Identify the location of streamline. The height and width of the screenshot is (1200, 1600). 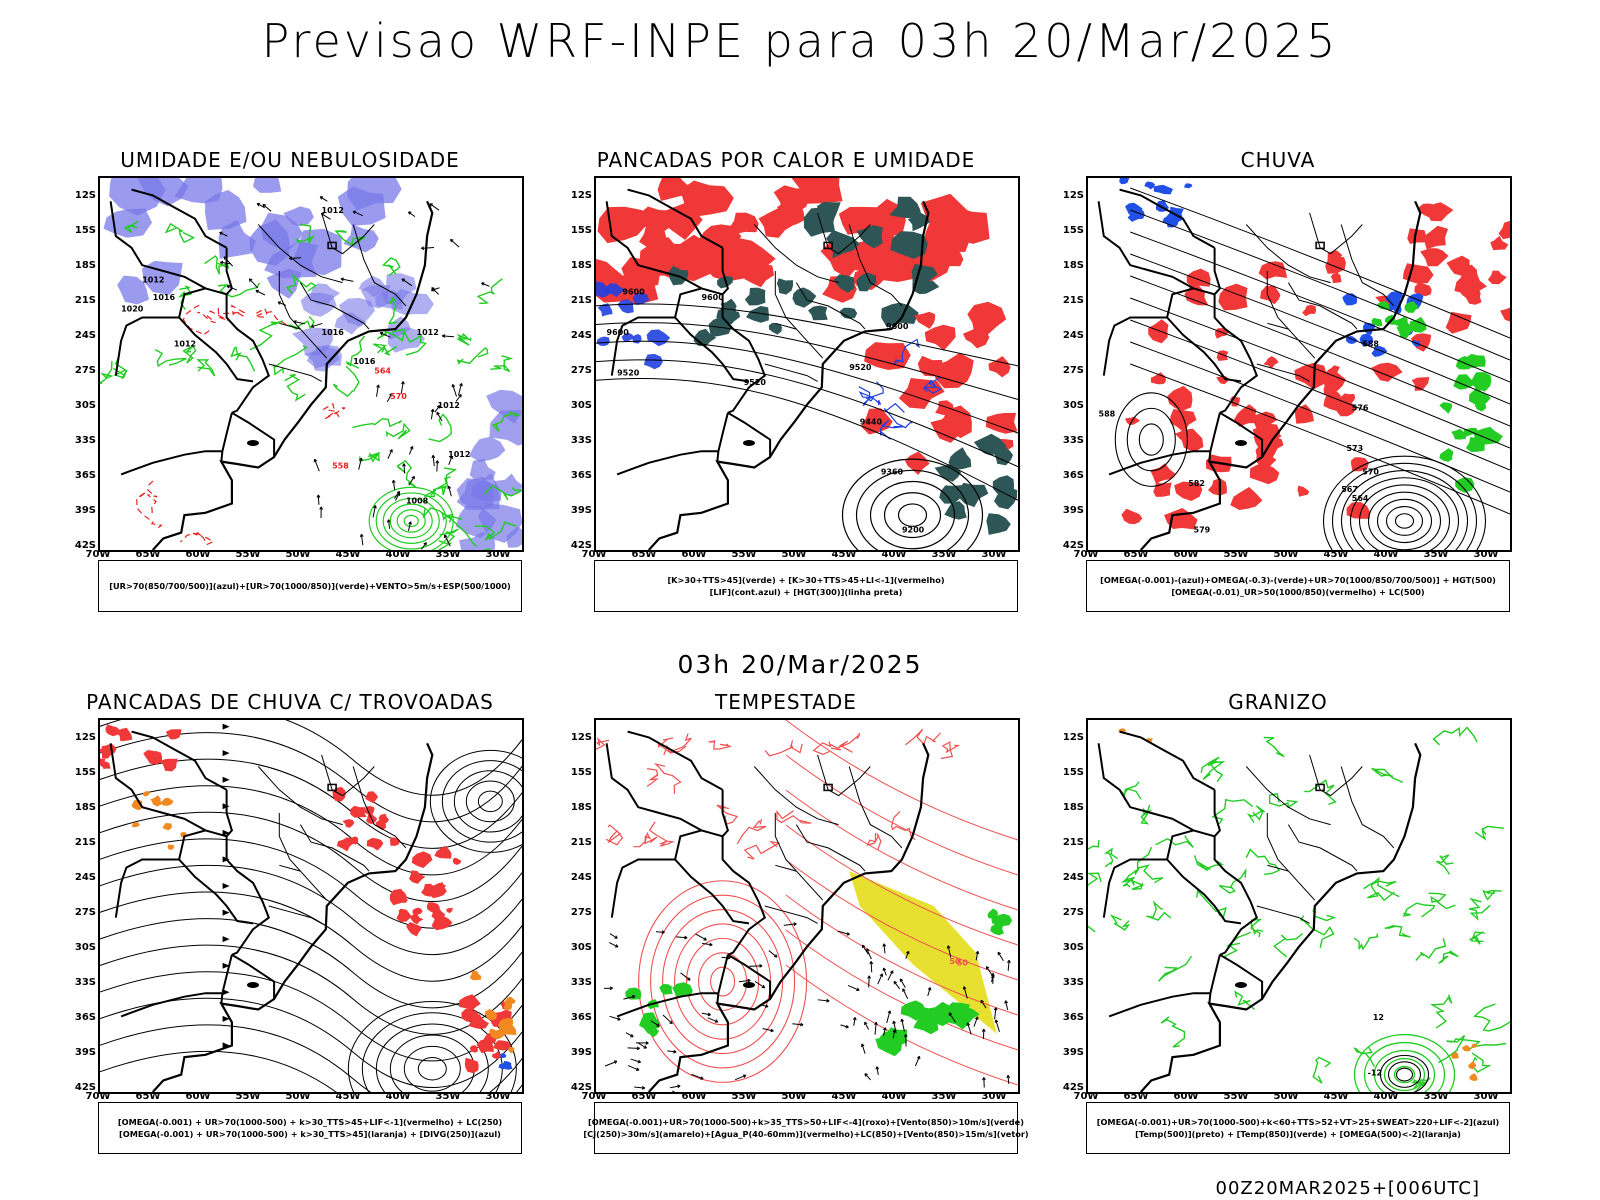
(311, 963).